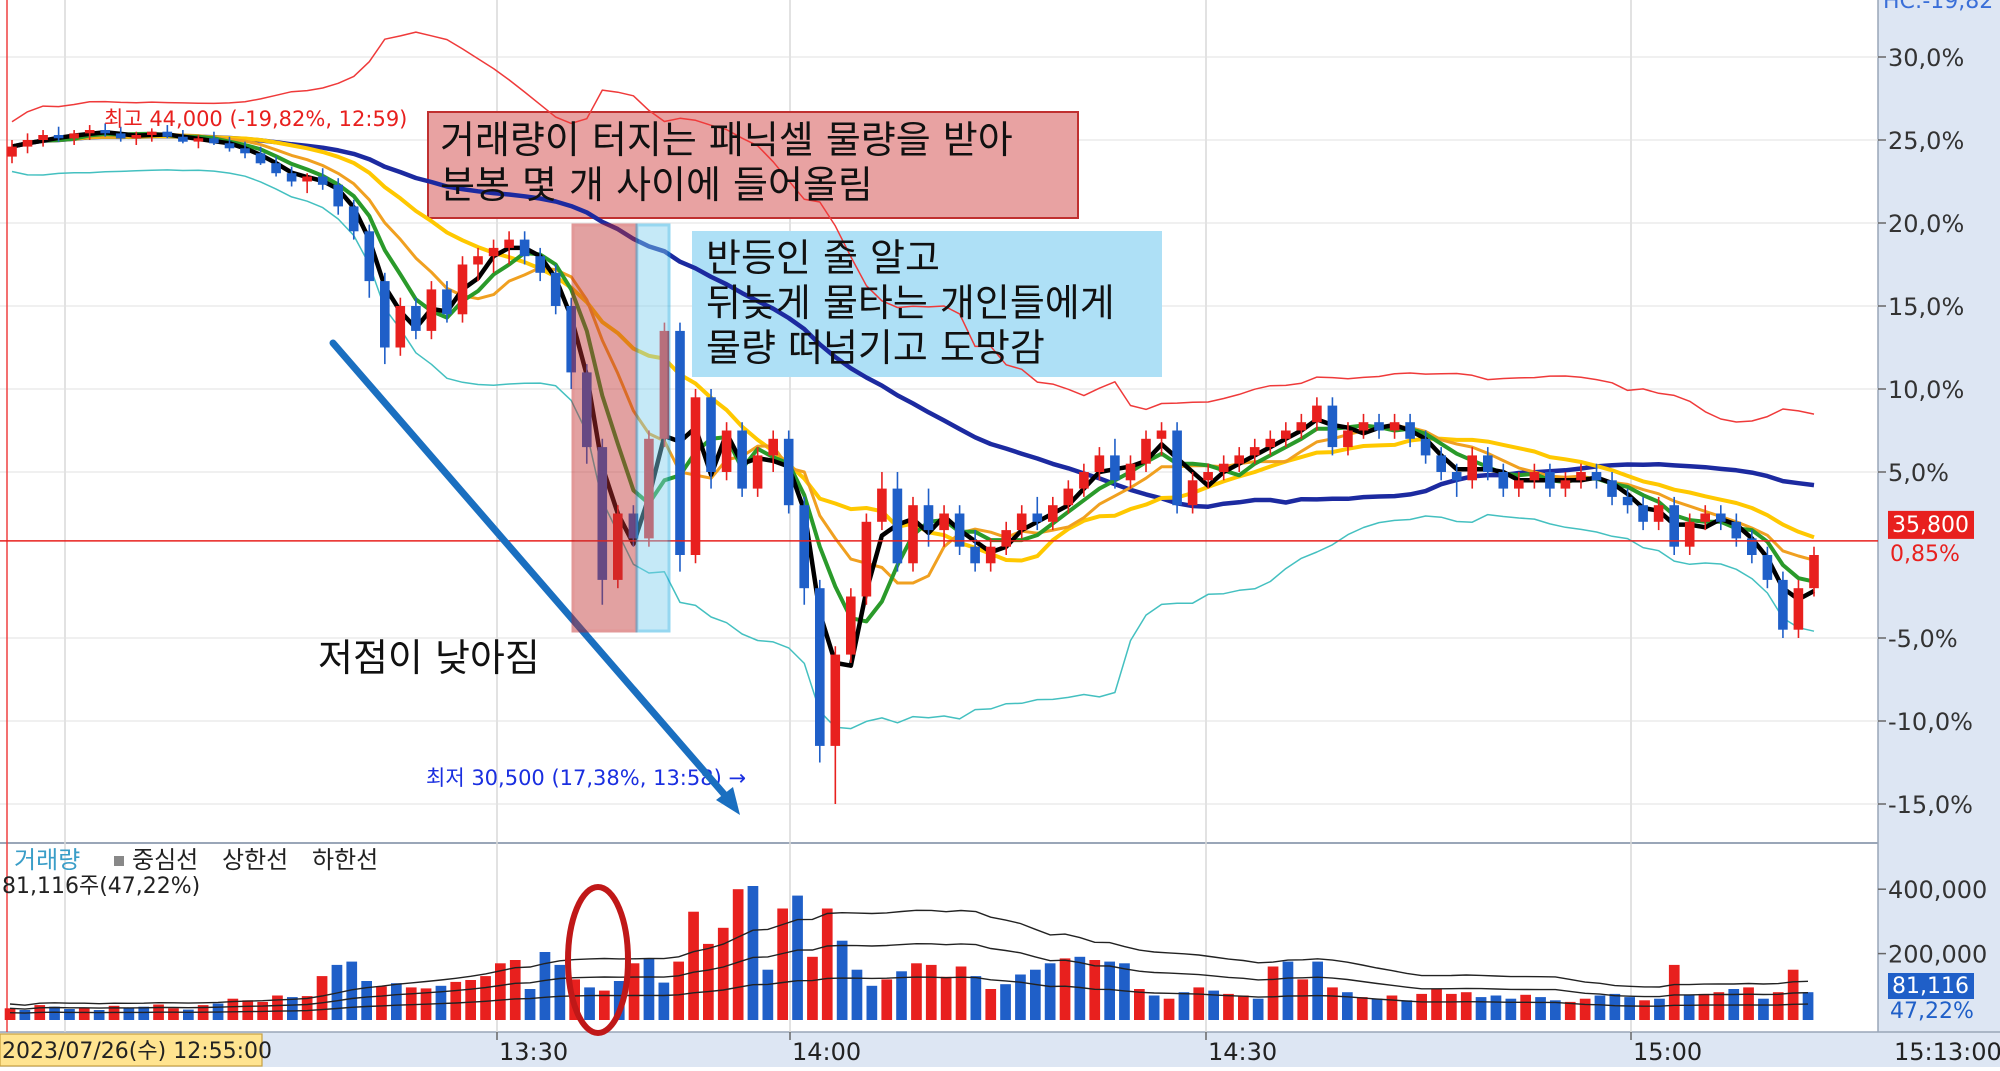 The width and height of the screenshot is (2000, 1071). Describe the element at coordinates (1926, 307) in the screenshot. I see `y-tick-label: 15,0%` at that location.